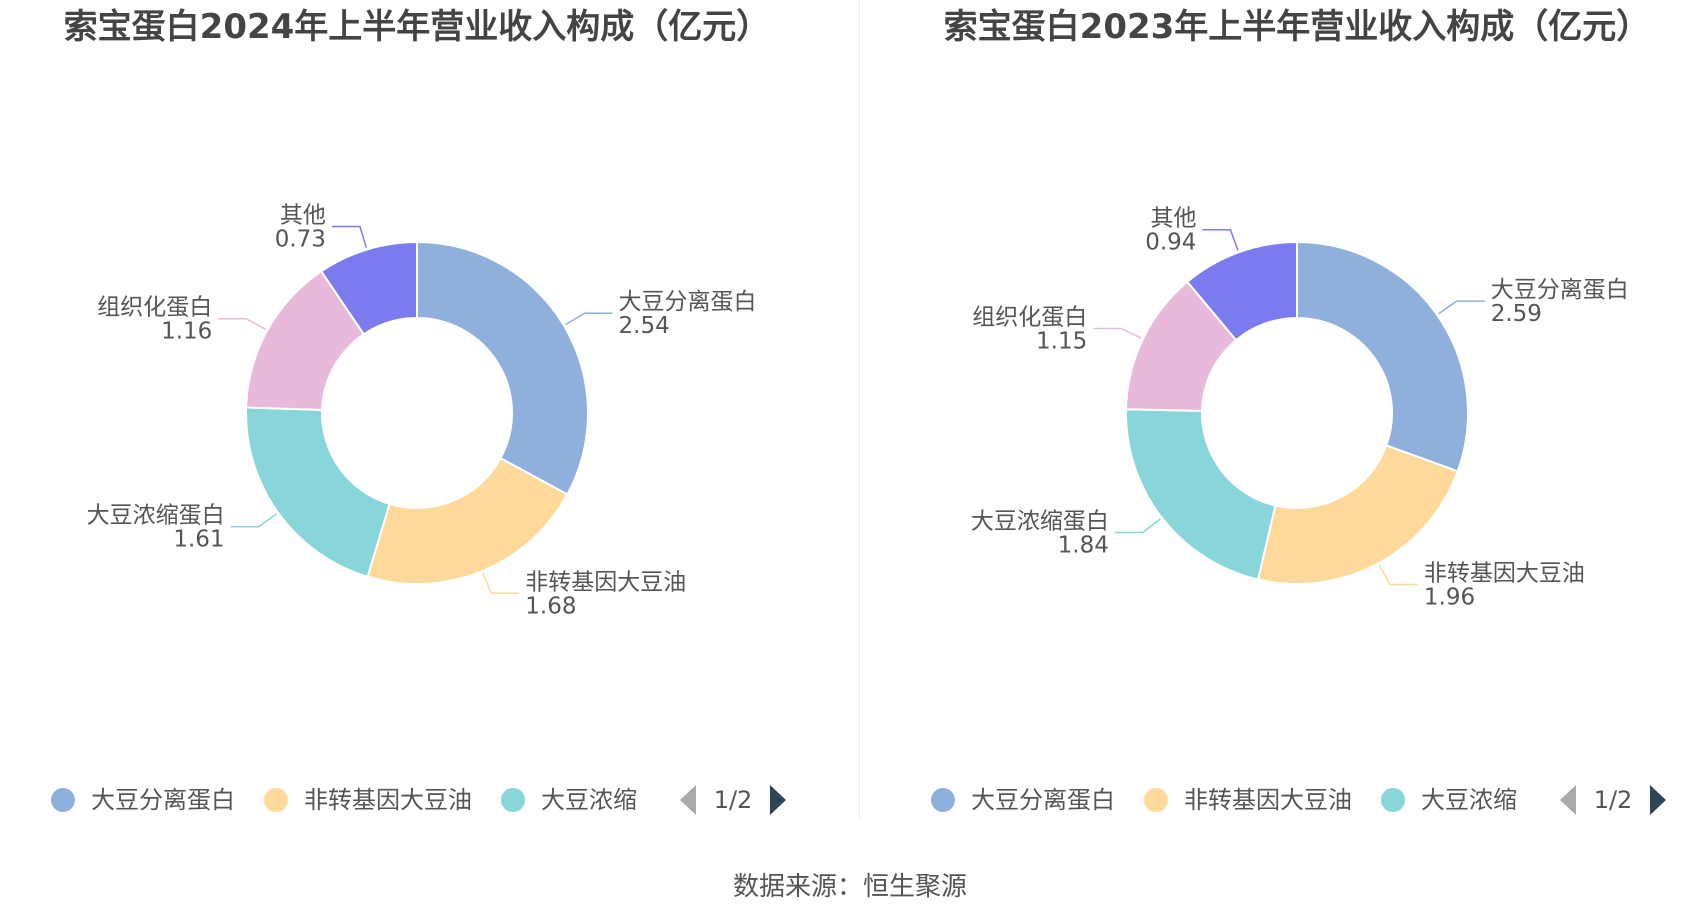  I want to click on panel-divider, so click(859, 410).